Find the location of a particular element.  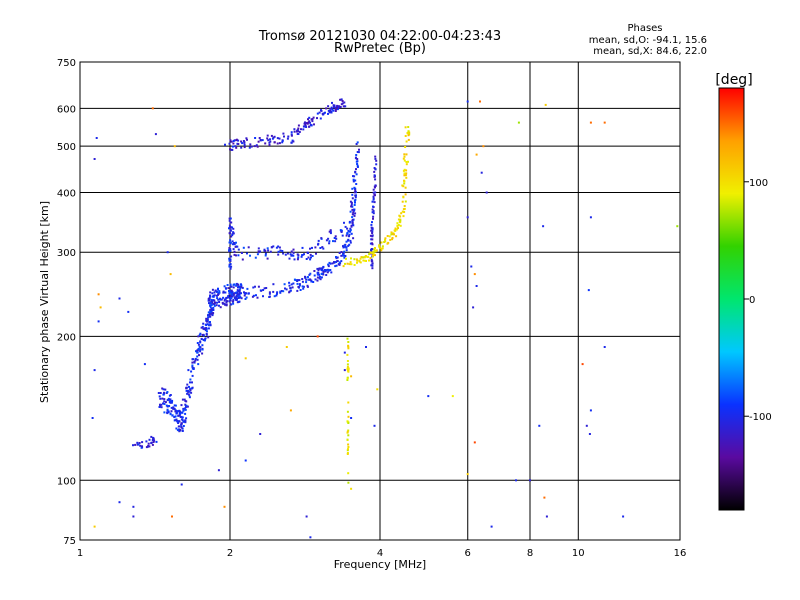

y-tick-label: 600 is located at coordinates (66, 109).